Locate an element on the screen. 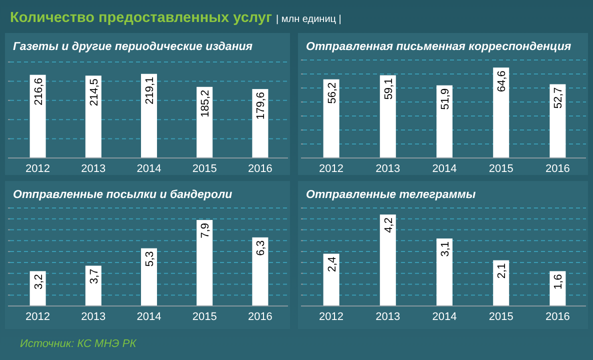 This screenshot has width=593, height=360. chart-title: Отправленные телеграммы is located at coordinates (391, 195).